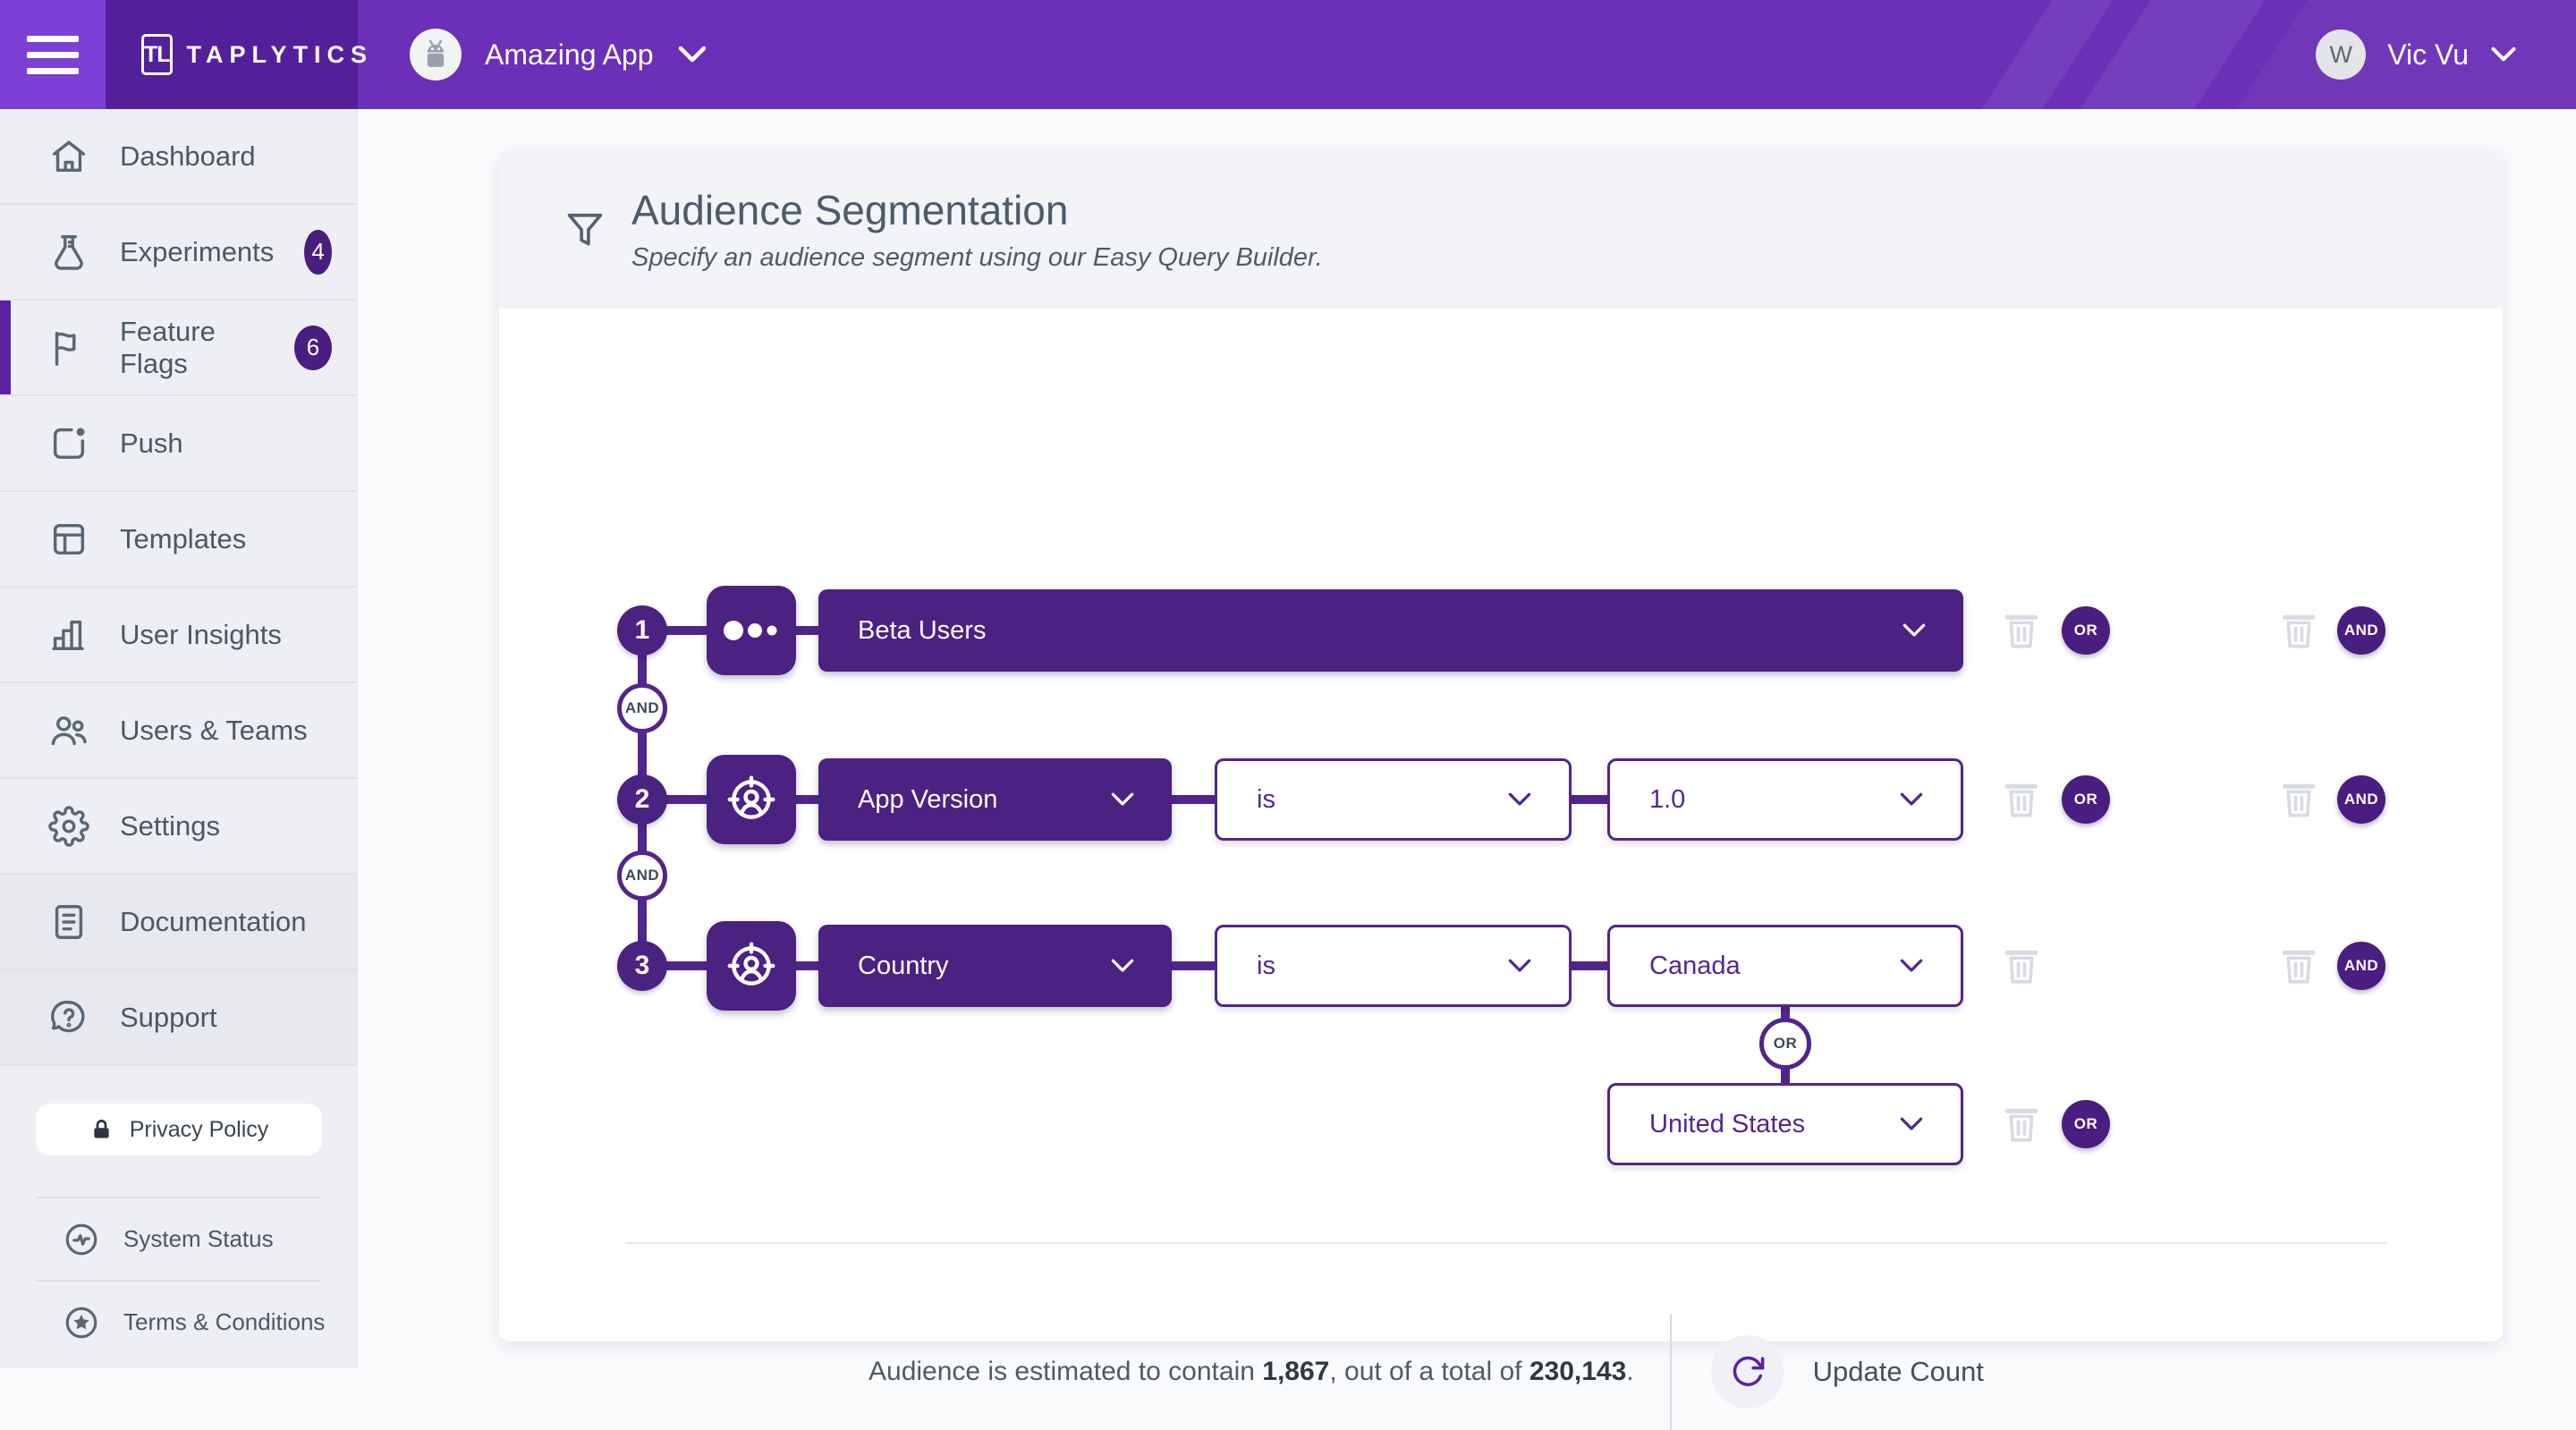  Describe the element at coordinates (1898, 1371) in the screenshot. I see `update-count-label: Update Count` at that location.